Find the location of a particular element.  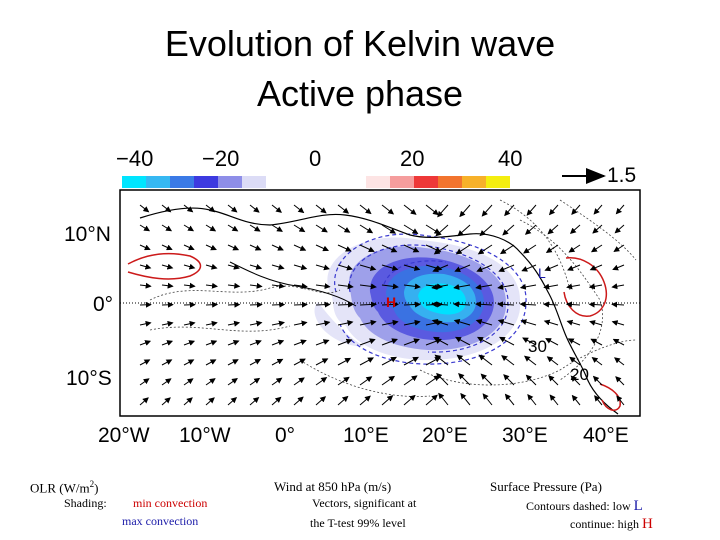

shading-label: Shading: is located at coordinates (85, 503).